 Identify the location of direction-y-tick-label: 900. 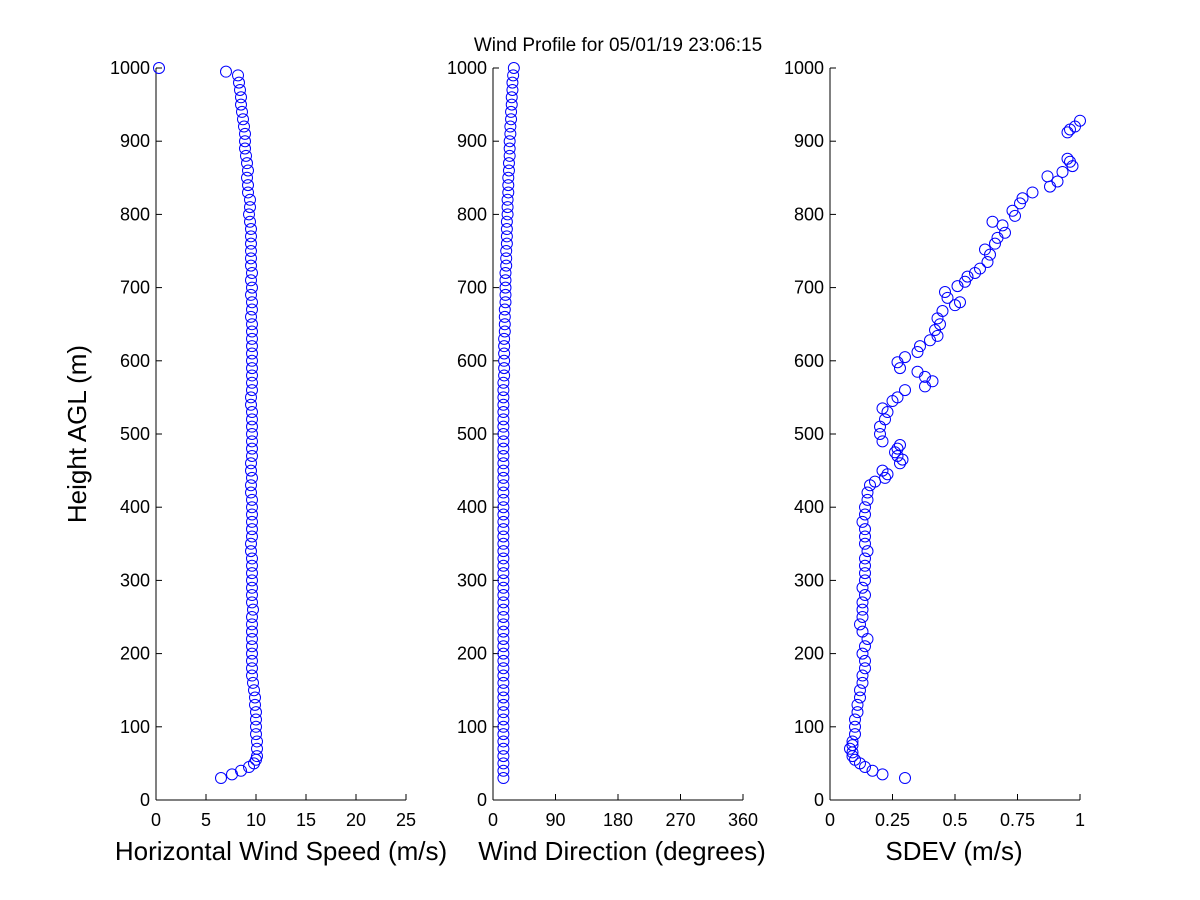
(472, 141).